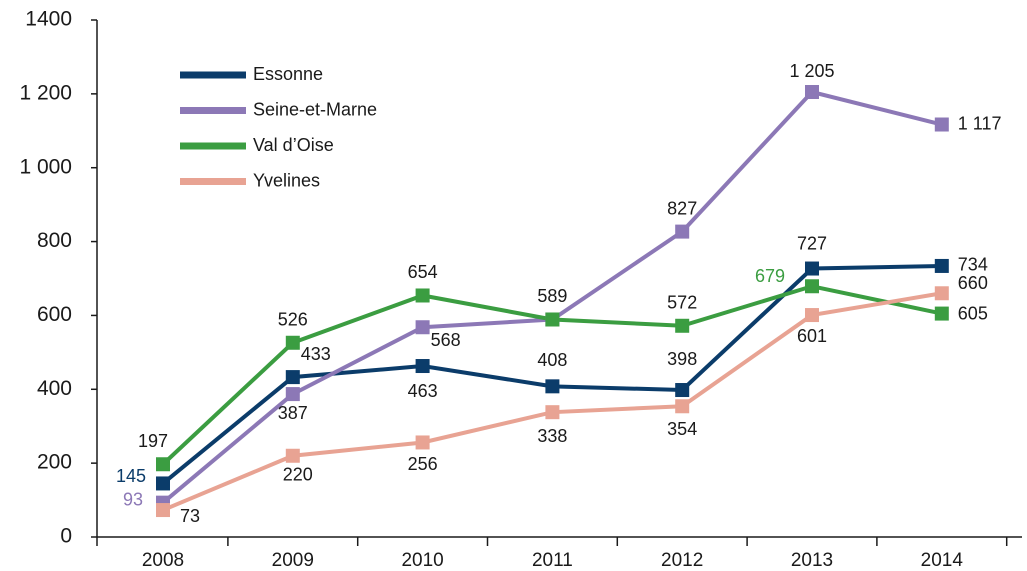 This screenshot has height=571, width=1027. I want to click on data-label: 654, so click(423, 272).